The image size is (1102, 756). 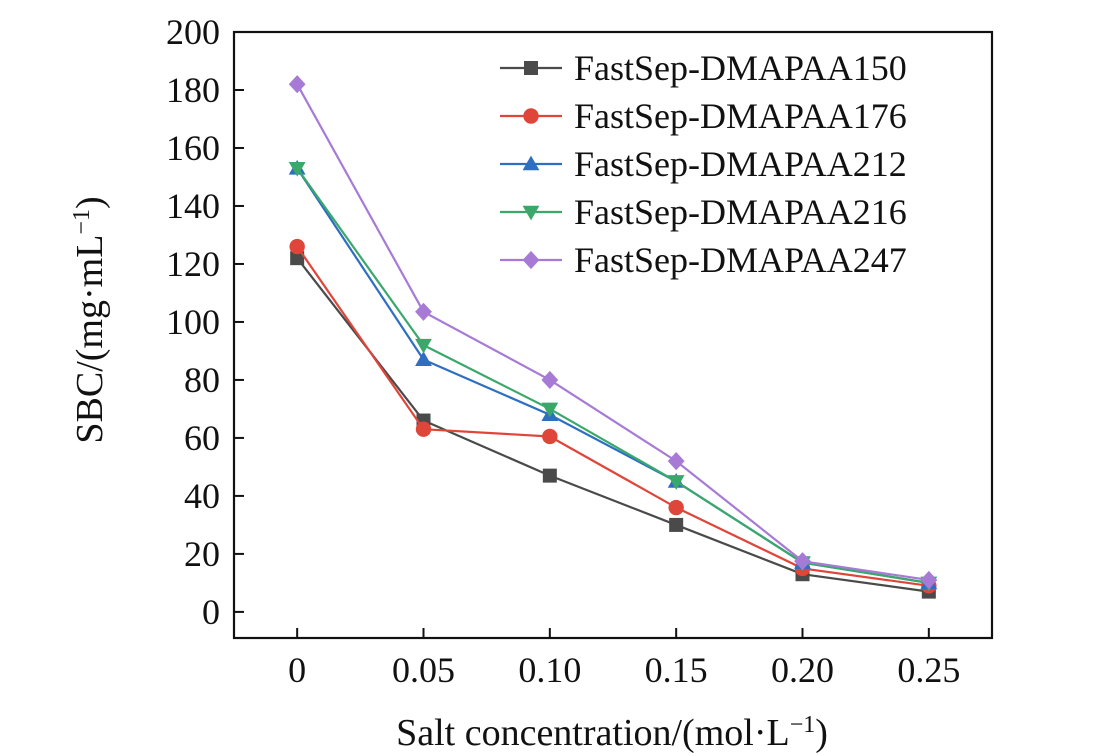 What do you see at coordinates (612, 733) in the screenshot?
I see `x-axis-label: Salt concentration/(mol·L−1)` at bounding box center [612, 733].